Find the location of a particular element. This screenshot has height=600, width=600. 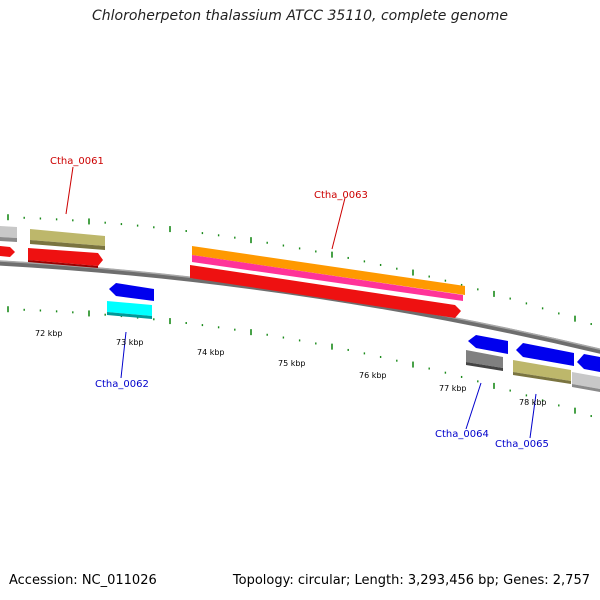

tick-label-77: 77 kbp is located at coordinates (453, 388).